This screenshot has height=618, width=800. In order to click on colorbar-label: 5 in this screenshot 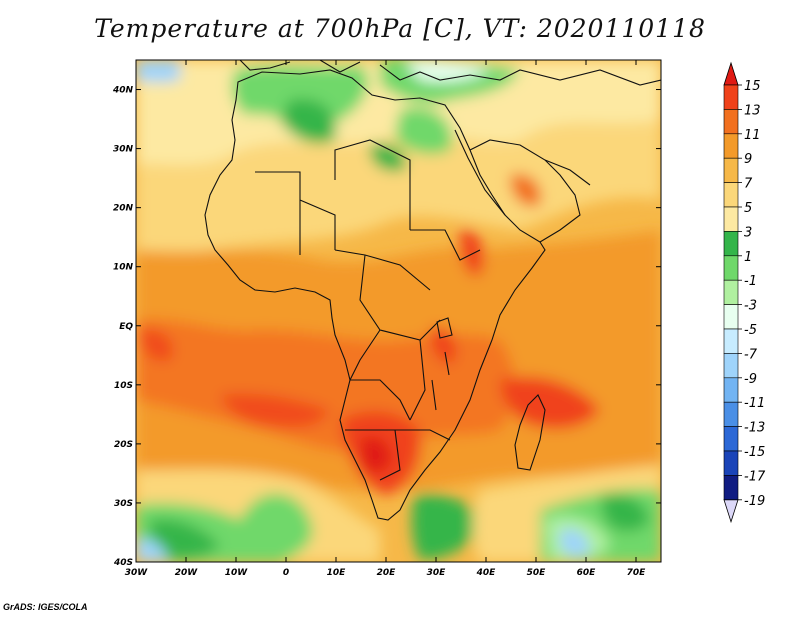, I will do `click(748, 208)`.